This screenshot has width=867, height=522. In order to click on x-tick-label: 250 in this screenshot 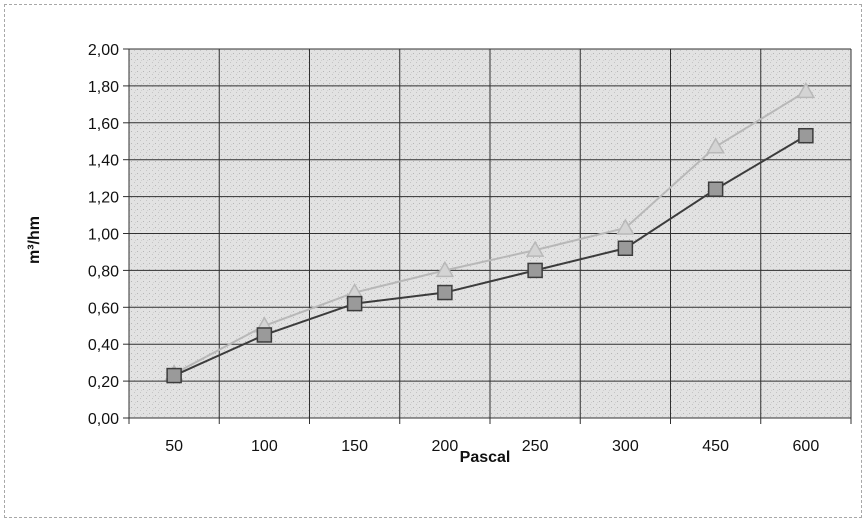, I will do `click(535, 446)`.